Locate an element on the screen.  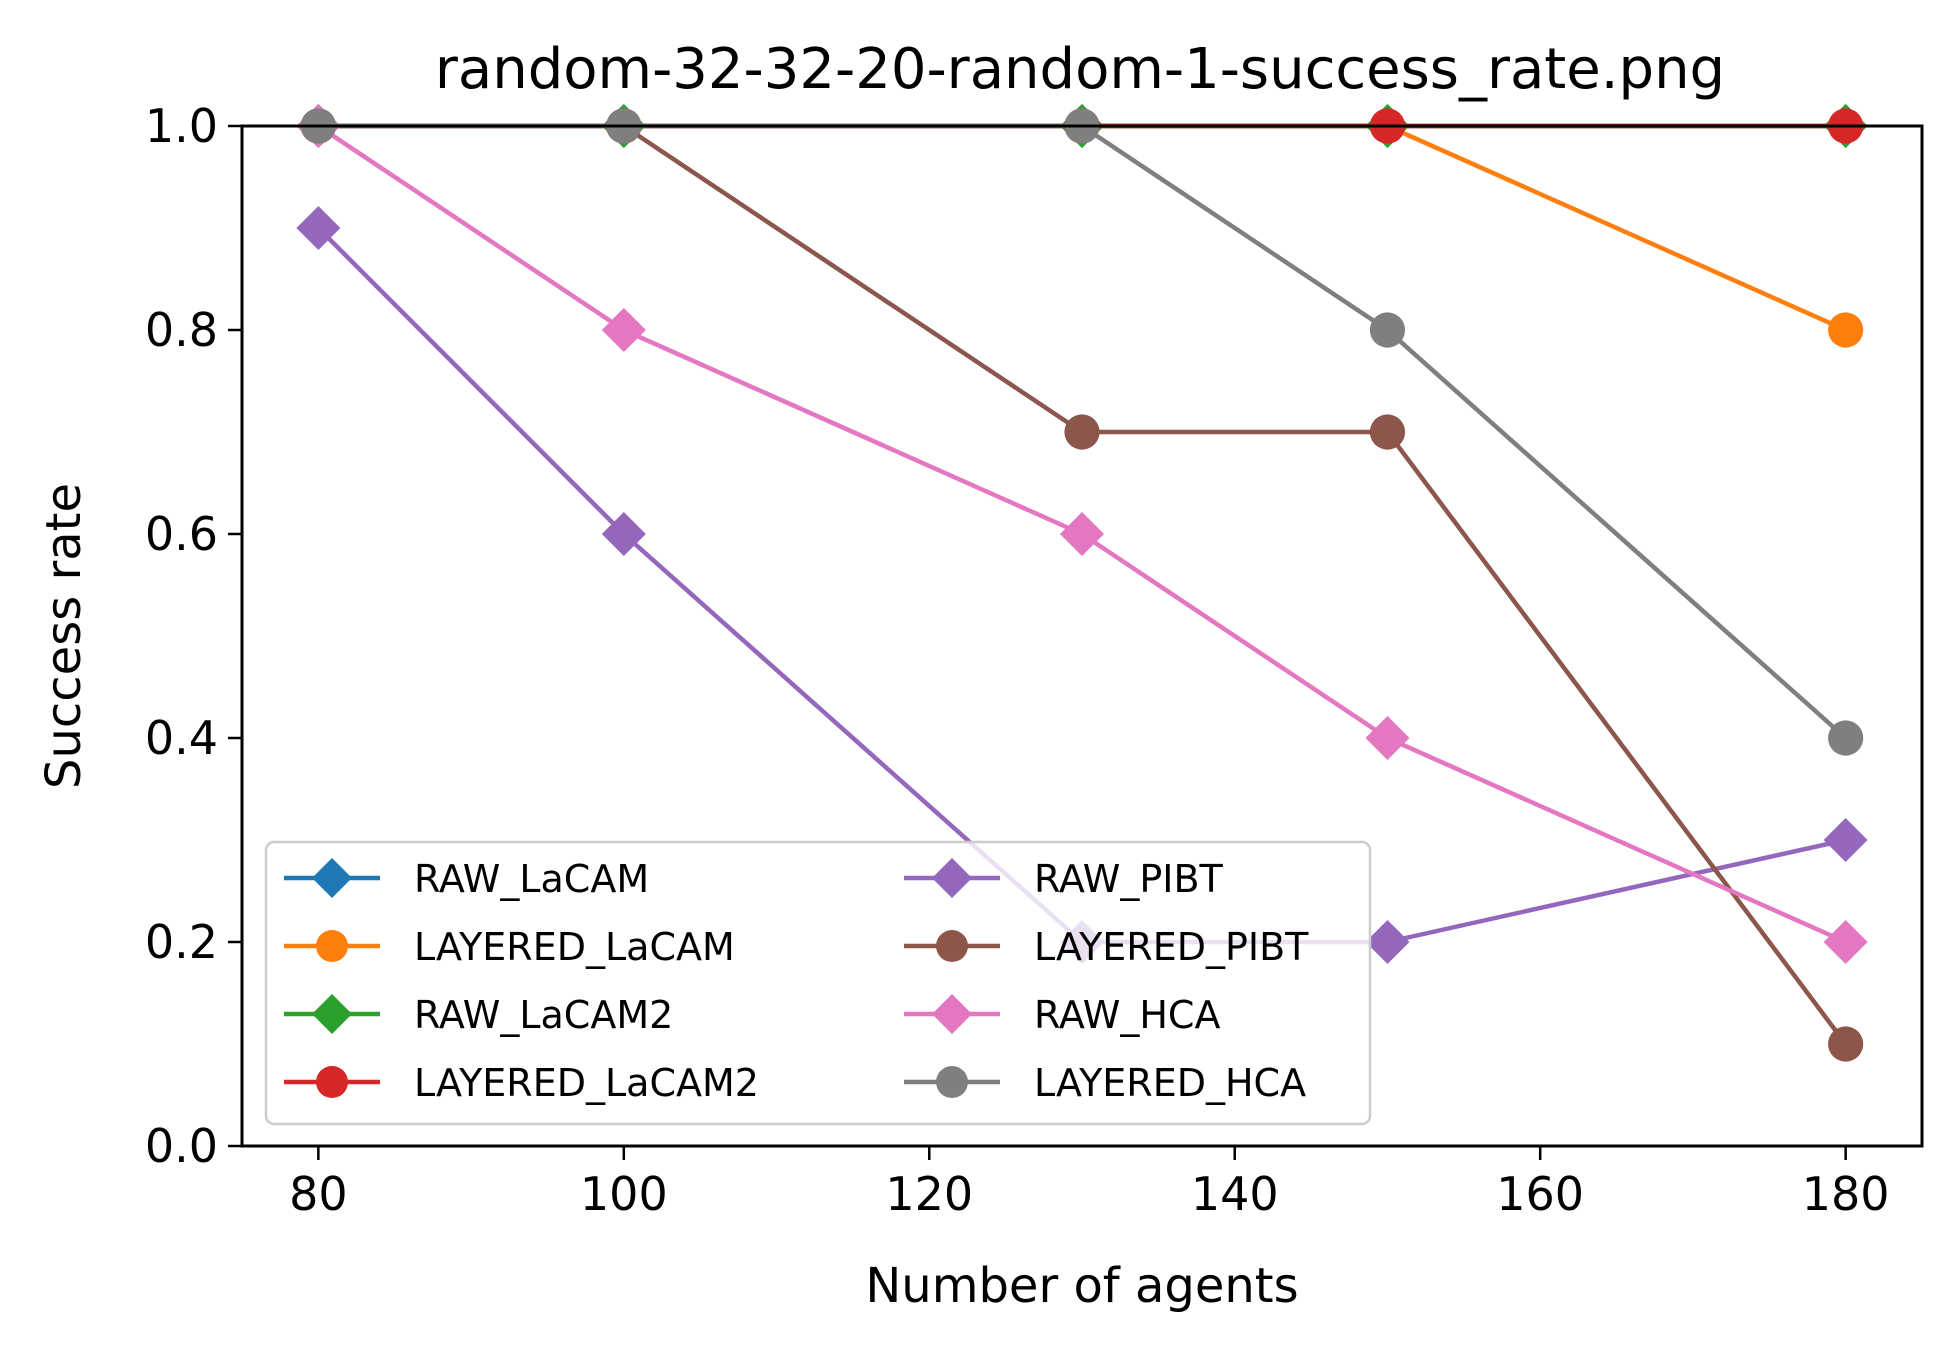
legend-item: RAW_LaCAM is located at coordinates (466, 879).